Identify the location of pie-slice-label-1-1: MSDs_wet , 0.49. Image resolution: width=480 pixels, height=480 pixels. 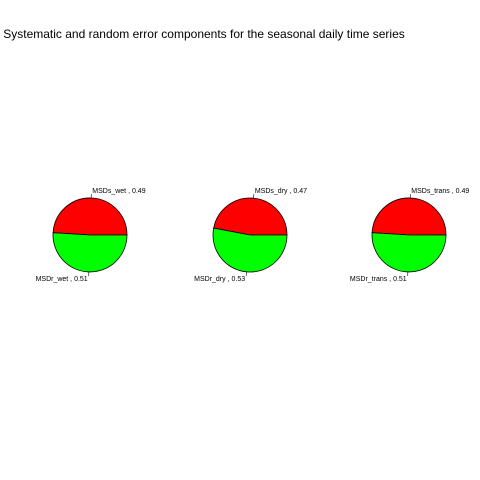
(118, 191).